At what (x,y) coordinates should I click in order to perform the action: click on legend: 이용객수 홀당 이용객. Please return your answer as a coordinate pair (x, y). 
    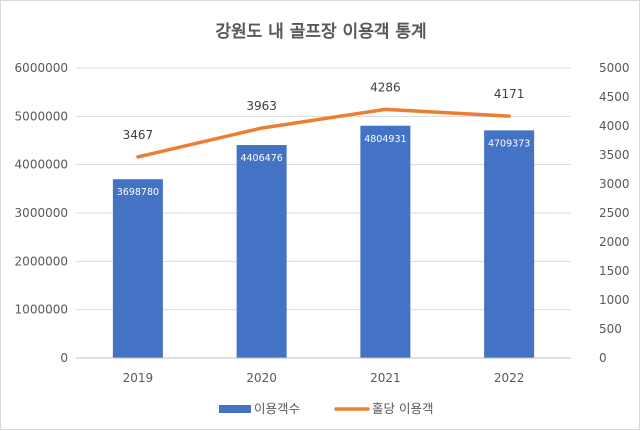
    Looking at the image, I should click on (326, 408).